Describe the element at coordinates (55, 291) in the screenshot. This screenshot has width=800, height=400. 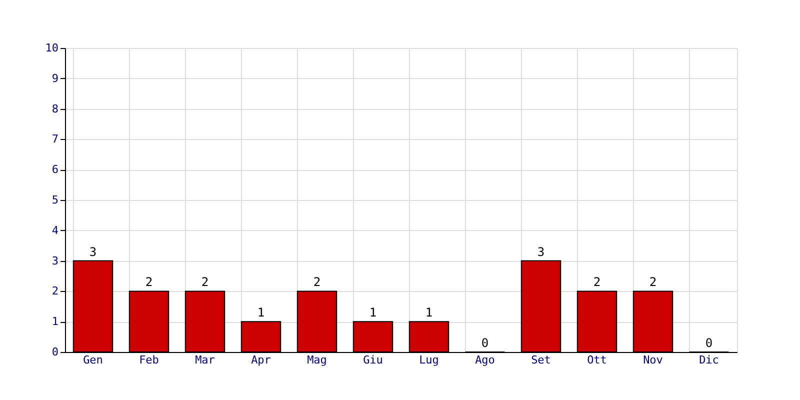
I see `y-tick-label: 2` at that location.